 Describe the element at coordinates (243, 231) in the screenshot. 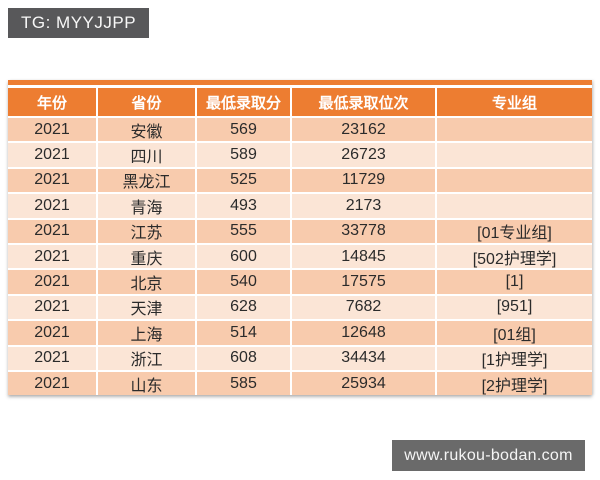

I see `cell-min-score: 555` at that location.